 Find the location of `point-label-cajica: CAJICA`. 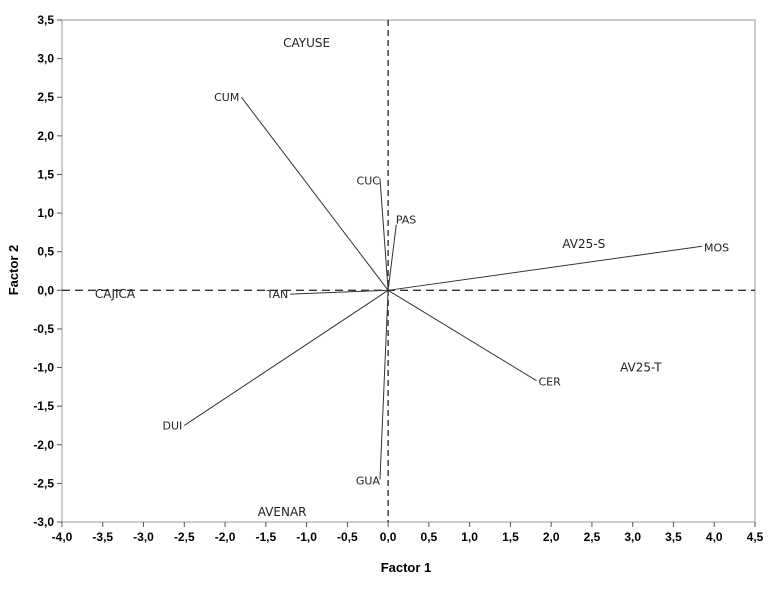

point-label-cajica: CAJICA is located at coordinates (115, 294).